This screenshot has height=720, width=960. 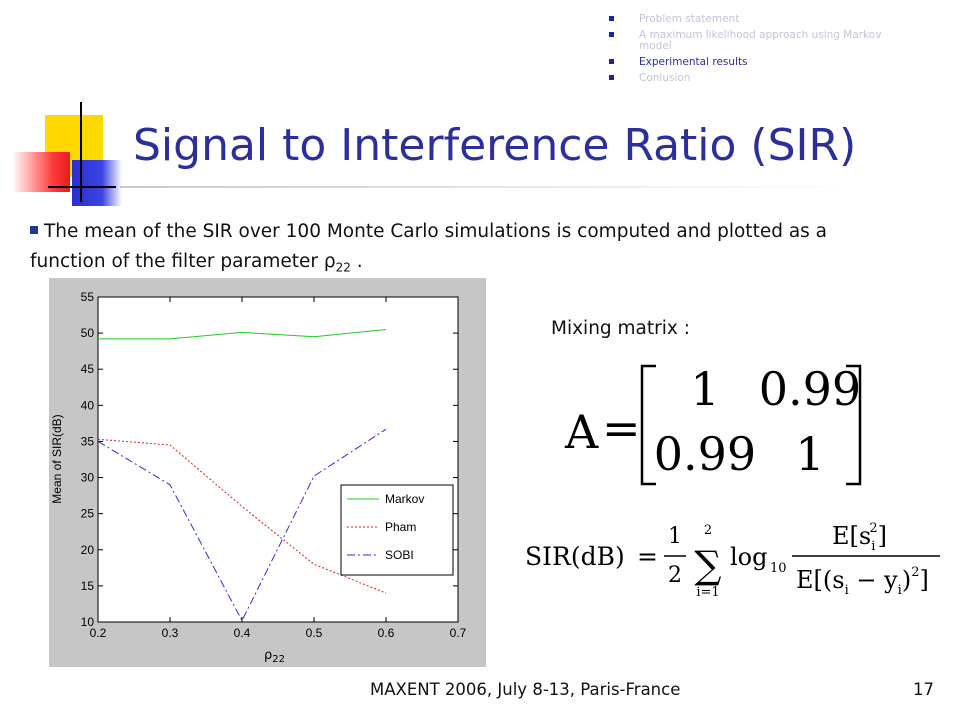 What do you see at coordinates (242, 633) in the screenshot?
I see `x-tick-label: 0.4` at bounding box center [242, 633].